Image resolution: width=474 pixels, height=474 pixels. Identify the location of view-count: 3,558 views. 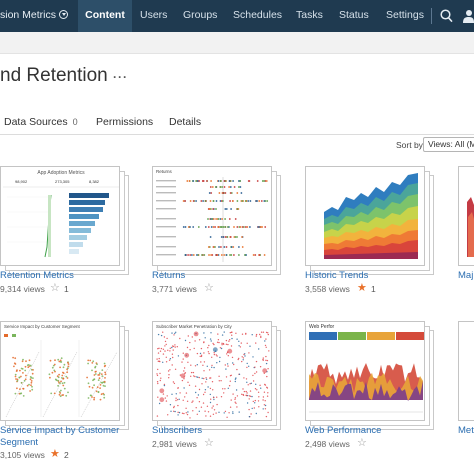
(327, 289).